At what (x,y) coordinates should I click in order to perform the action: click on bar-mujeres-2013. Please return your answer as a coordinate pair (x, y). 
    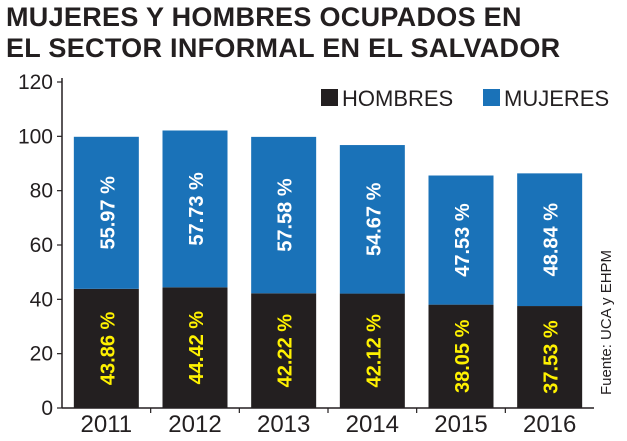
    Looking at the image, I should click on (284, 215).